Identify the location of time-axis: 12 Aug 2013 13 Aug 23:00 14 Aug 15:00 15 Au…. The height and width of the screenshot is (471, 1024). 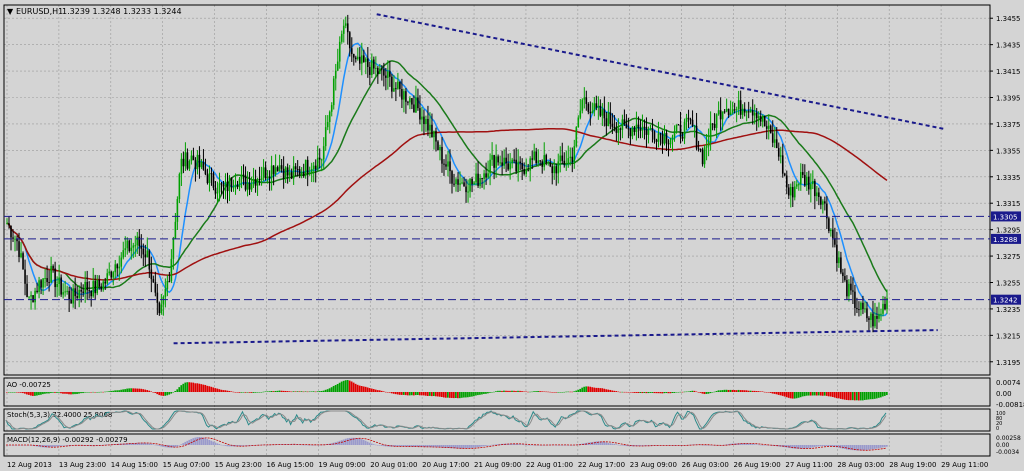
(497, 465).